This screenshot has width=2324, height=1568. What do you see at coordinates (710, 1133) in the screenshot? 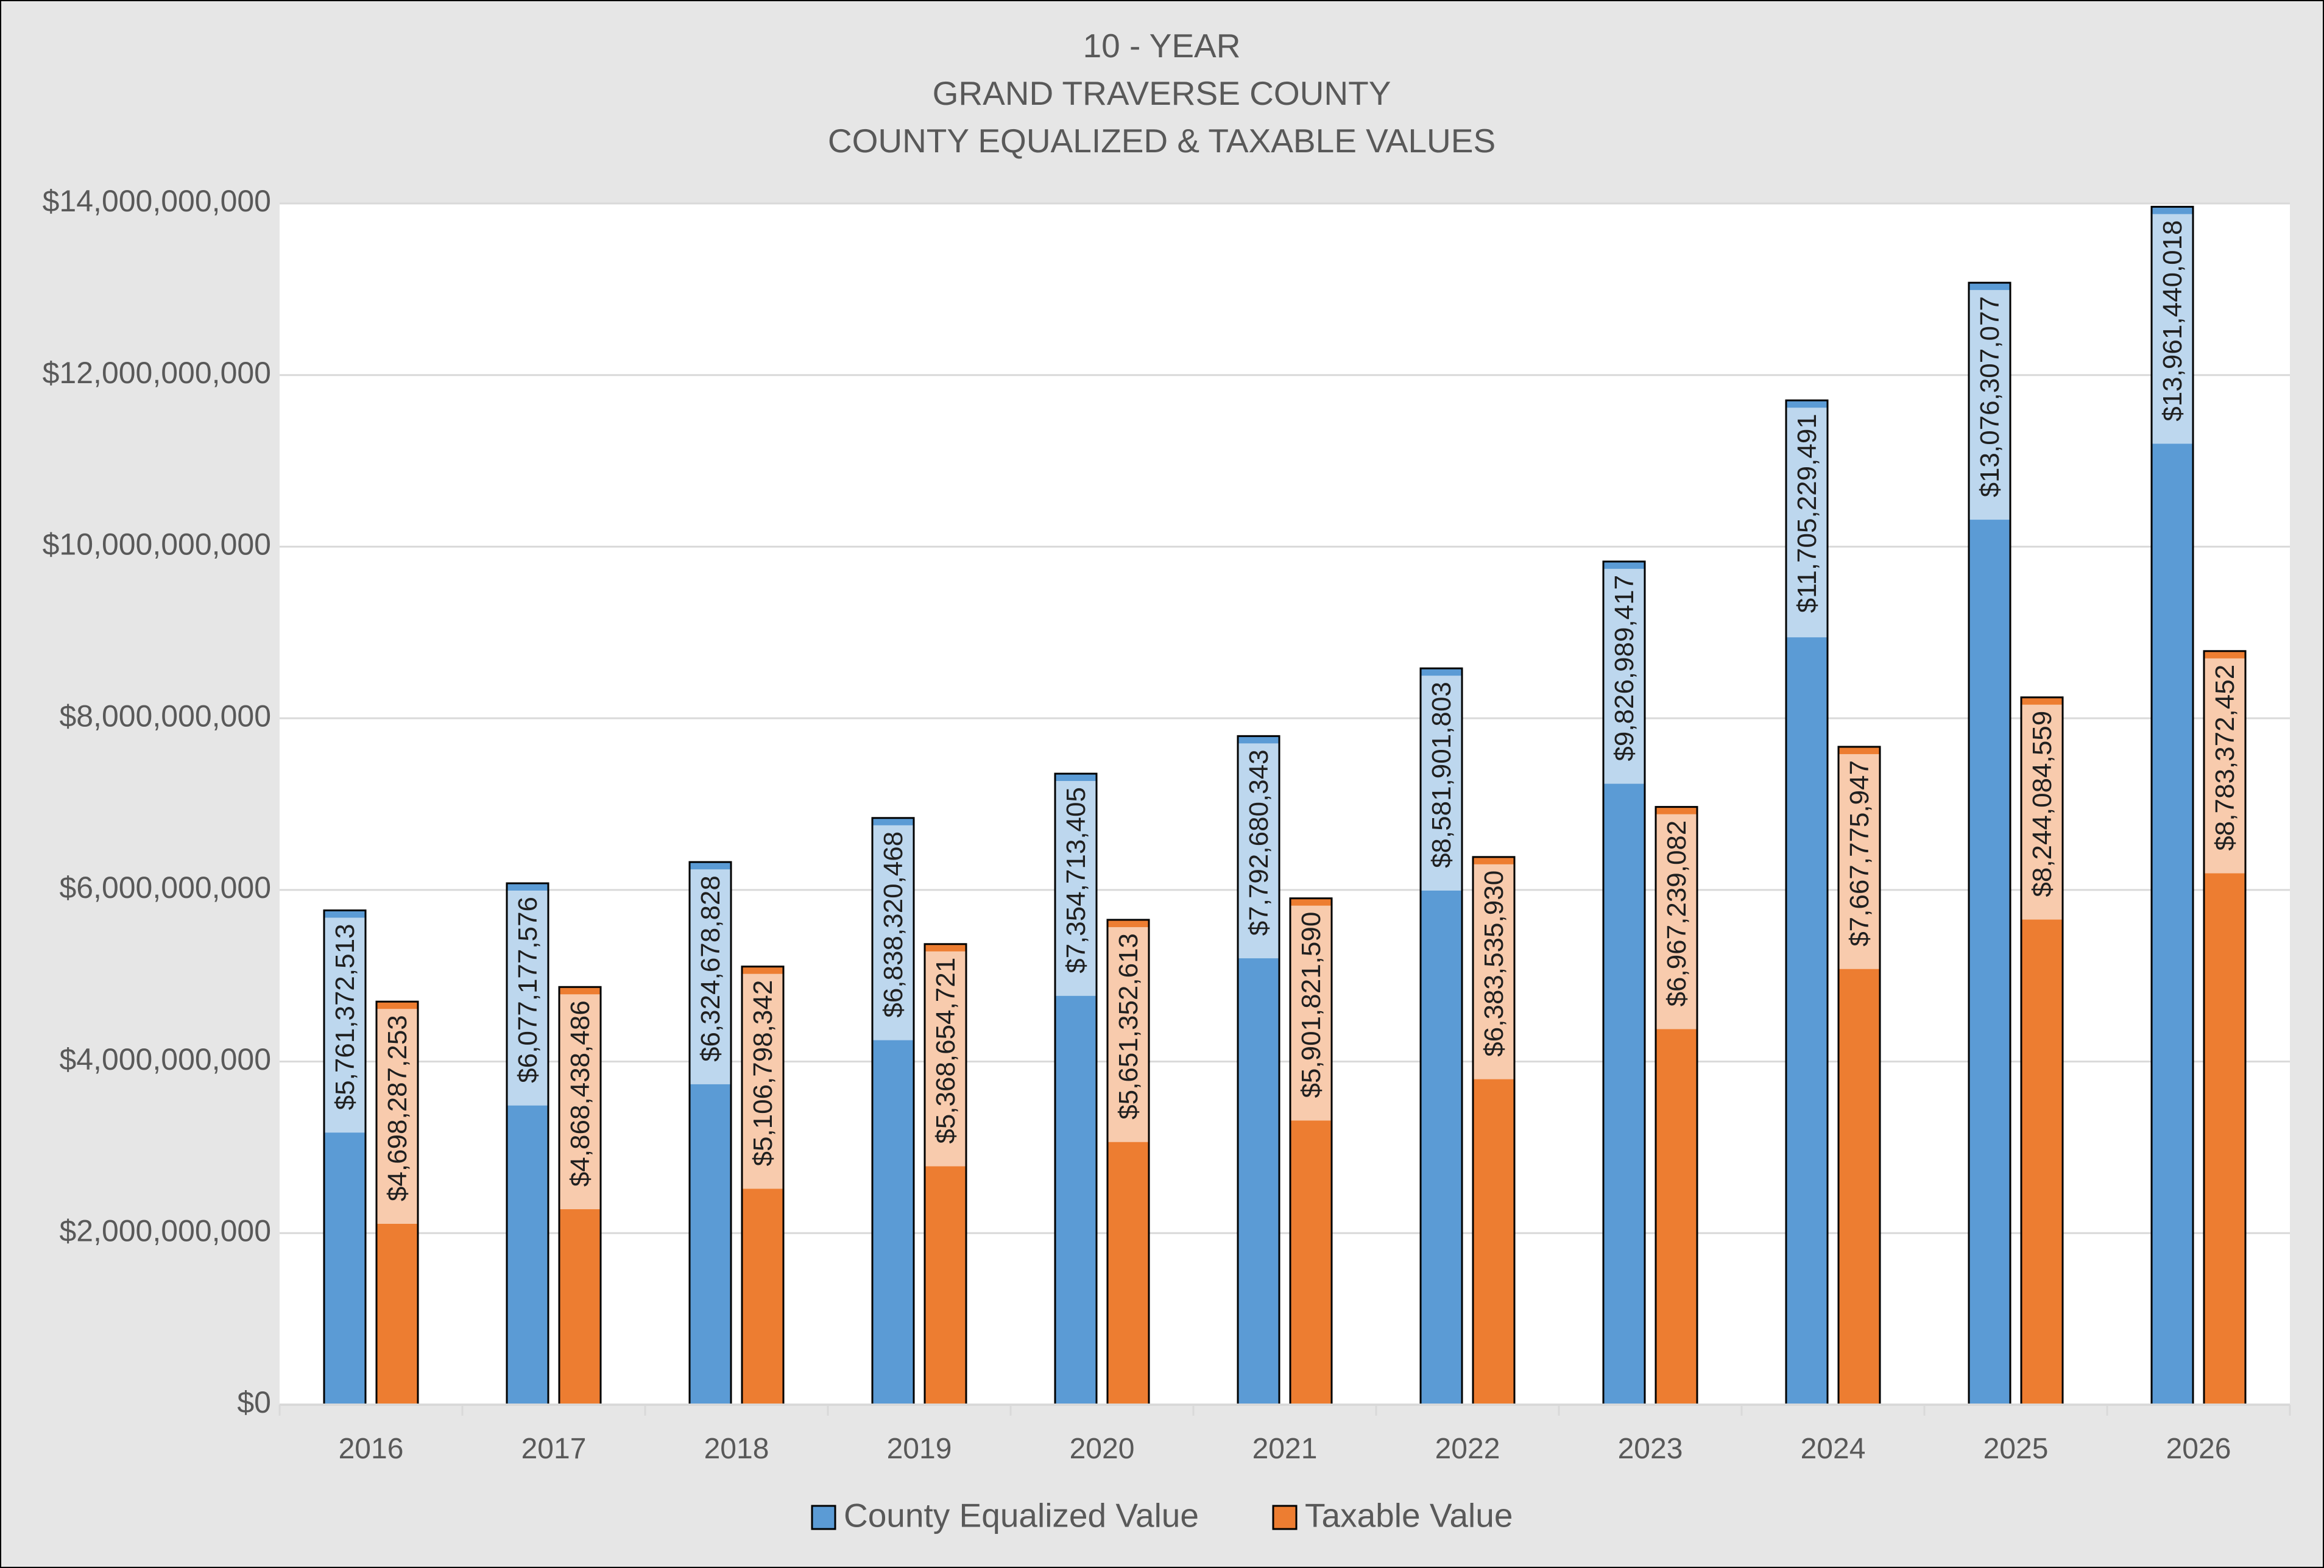
I see `bar-county-equalized-value-2018: $6,324,678,828` at bounding box center [710, 1133].